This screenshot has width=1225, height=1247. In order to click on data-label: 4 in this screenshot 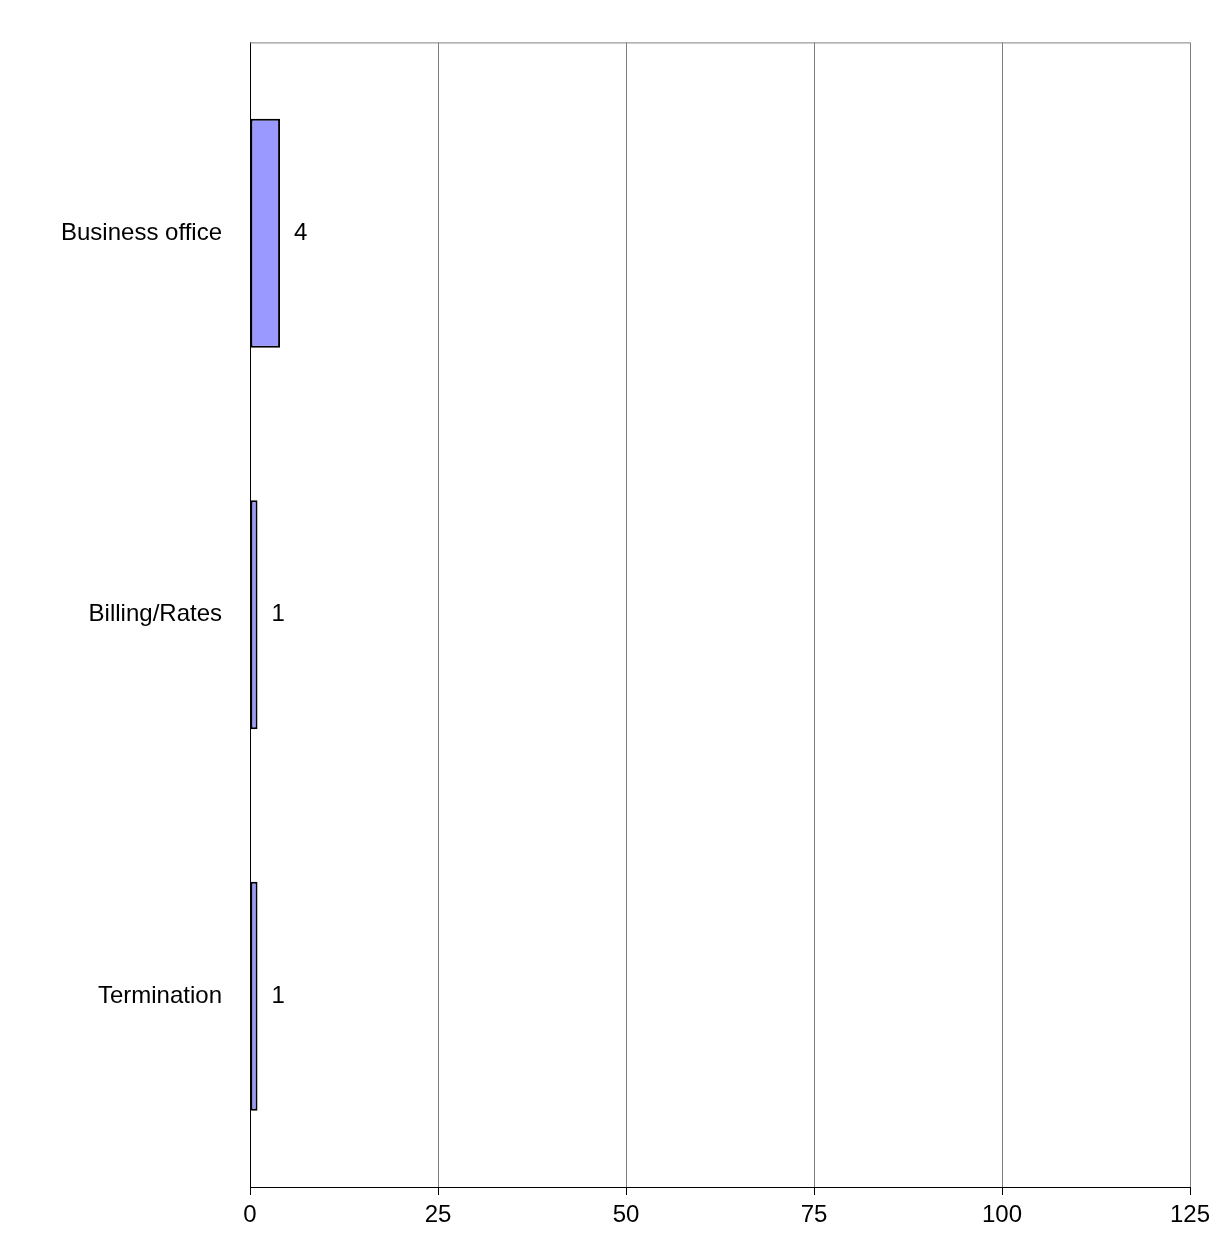, I will do `click(301, 231)`.